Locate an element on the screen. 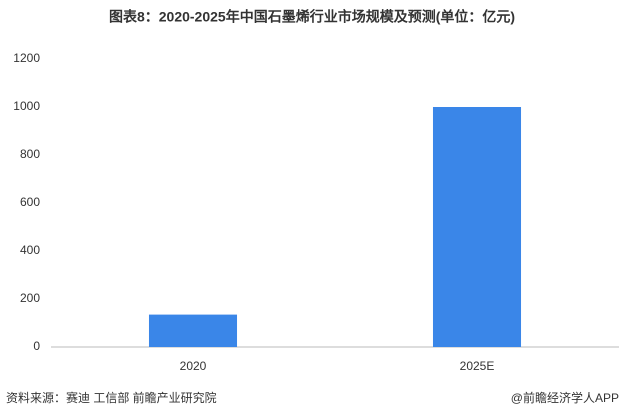 The width and height of the screenshot is (625, 419). y-tick-label: 200 is located at coordinates (30, 298).